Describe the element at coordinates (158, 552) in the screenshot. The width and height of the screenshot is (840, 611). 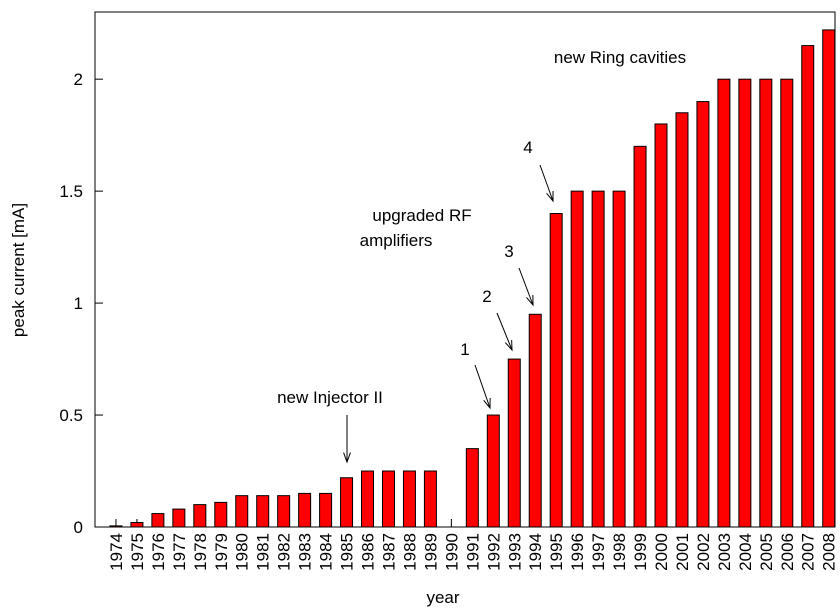
I see `x-tick-label: 1976` at that location.